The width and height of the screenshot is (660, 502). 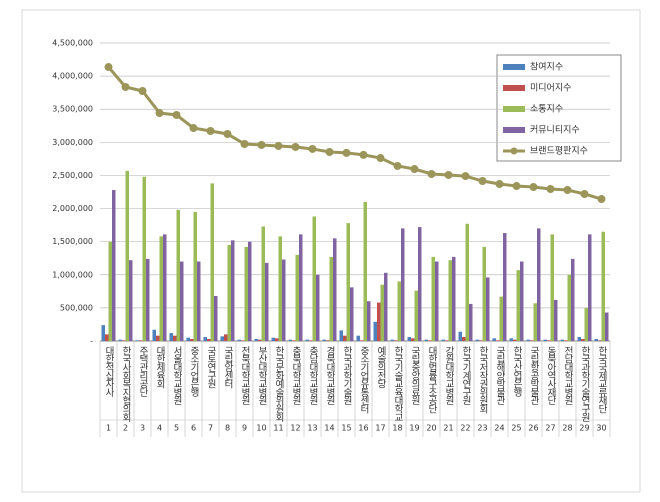 What do you see at coordinates (431, 379) in the screenshot?
I see `category-label: 대한법률구조공단` at bounding box center [431, 379].